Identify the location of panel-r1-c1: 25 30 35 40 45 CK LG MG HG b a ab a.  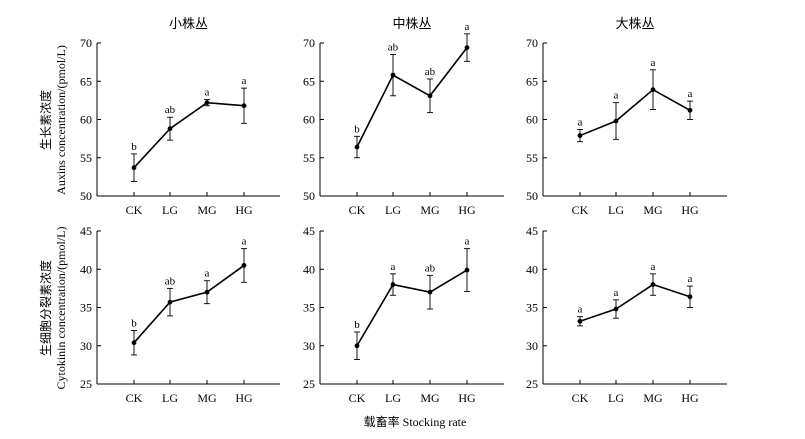
(403, 314).